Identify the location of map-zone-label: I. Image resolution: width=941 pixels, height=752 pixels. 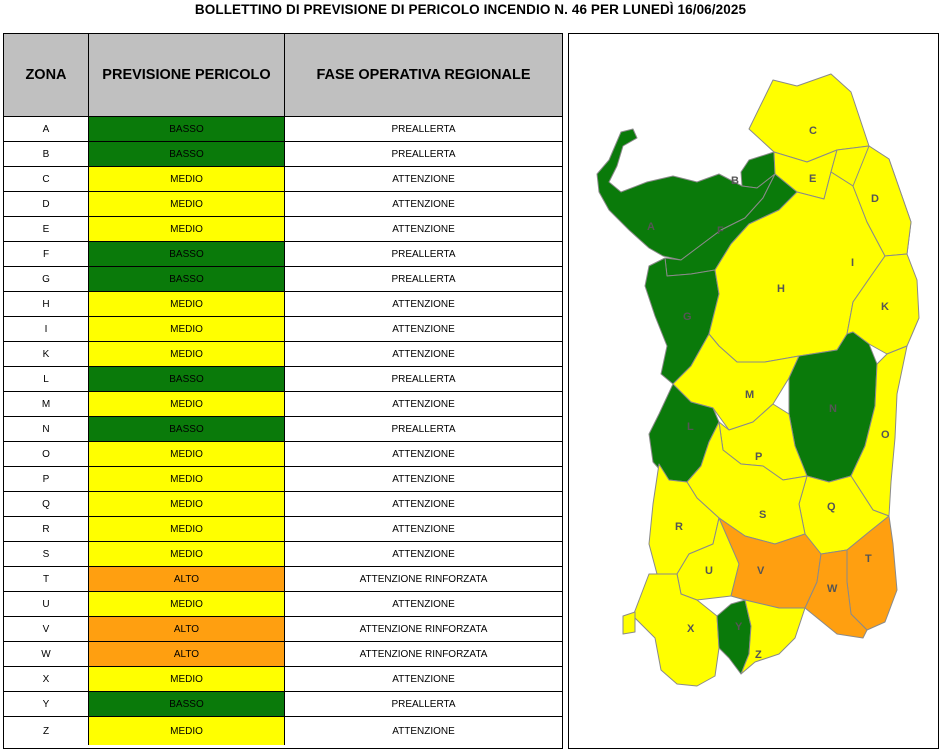
(852, 263).